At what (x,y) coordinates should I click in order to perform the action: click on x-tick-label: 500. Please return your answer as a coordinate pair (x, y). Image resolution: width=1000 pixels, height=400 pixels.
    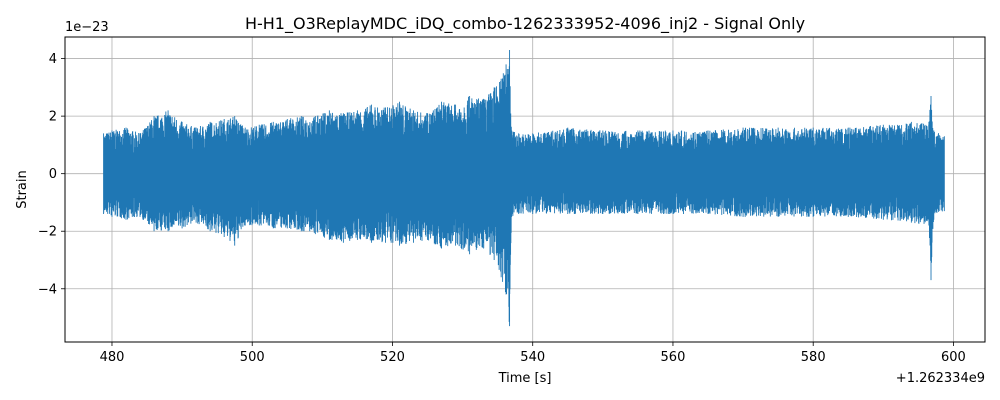
    Looking at the image, I should click on (252, 357).